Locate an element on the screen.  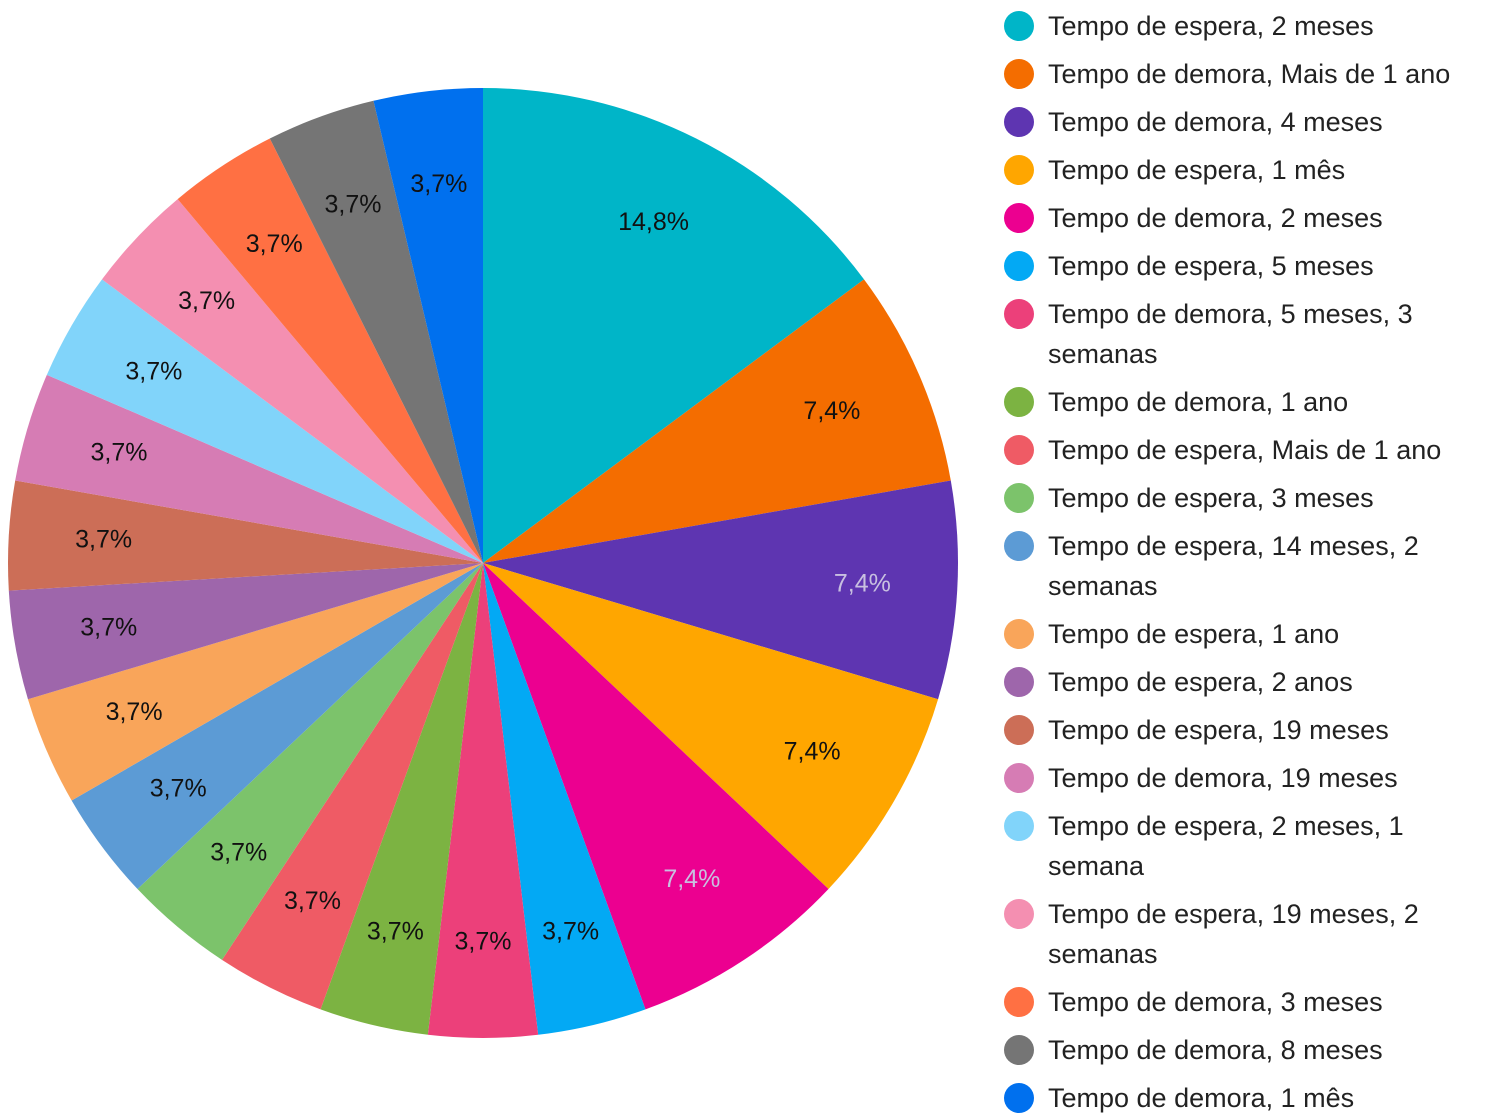
legend-item: Tempo de demora, Mais de 1 ano is located at coordinates (1254, 74).